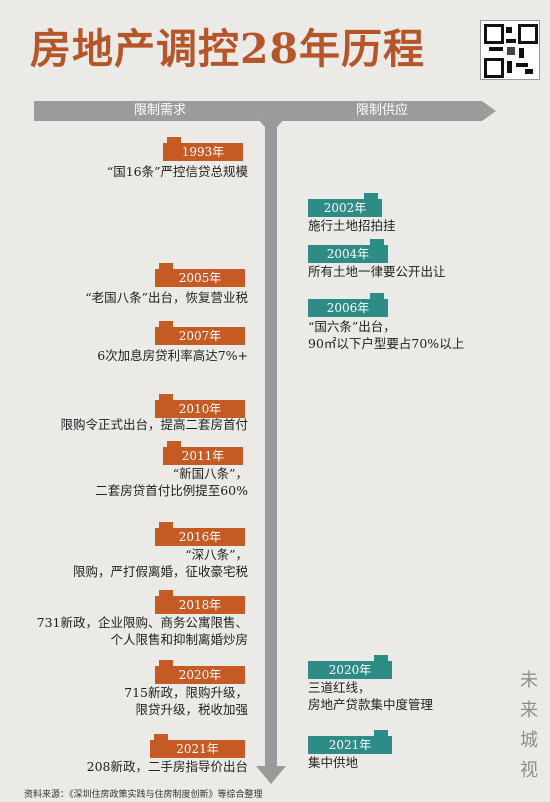 This screenshot has height=802, width=550. I want to click on supply-column-label: 限制供应, so click(382, 110).